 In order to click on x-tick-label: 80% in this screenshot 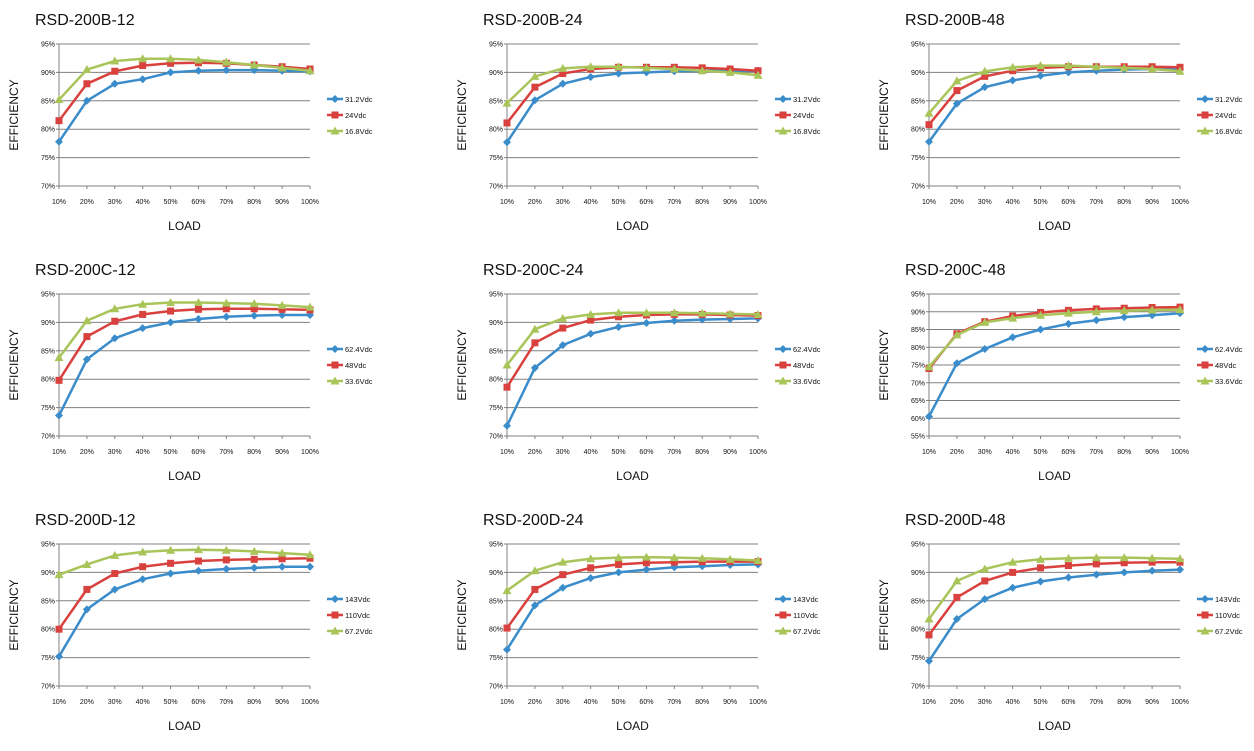, I will do `click(702, 702)`.